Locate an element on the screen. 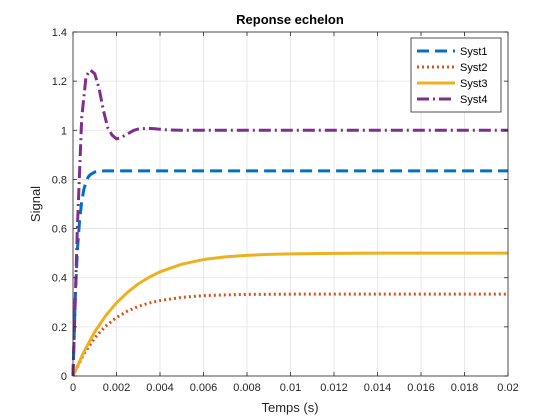  x-tick-label: 0.002 is located at coordinates (117, 388).